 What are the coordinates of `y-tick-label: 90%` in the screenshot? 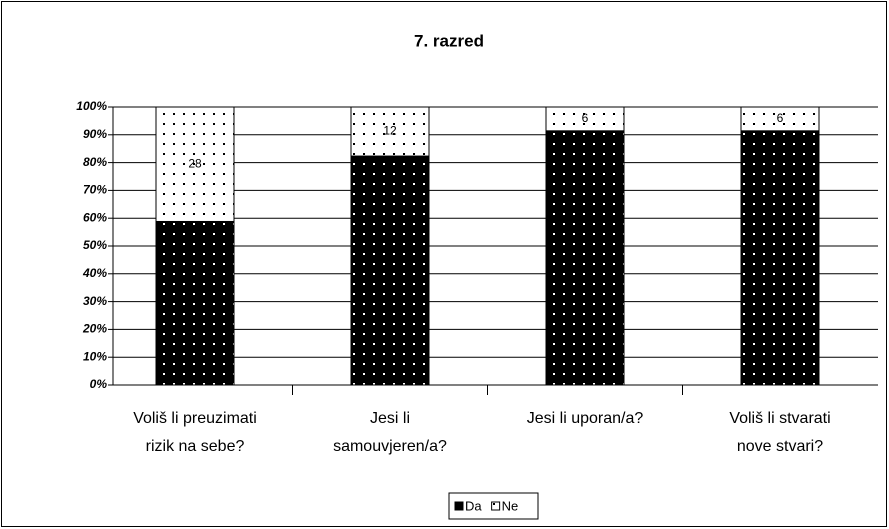 It's located at (95, 134).